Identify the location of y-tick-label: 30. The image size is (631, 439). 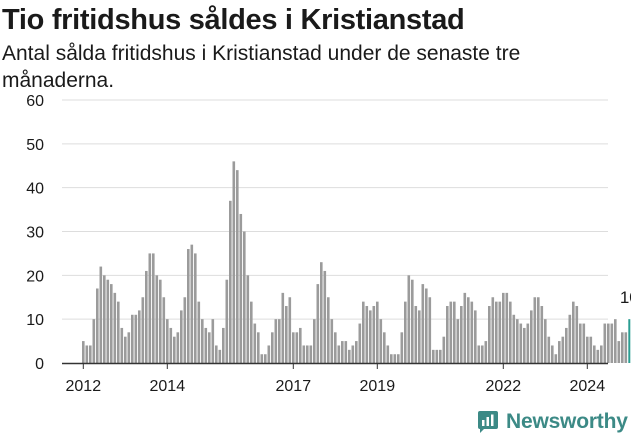
(35, 233).